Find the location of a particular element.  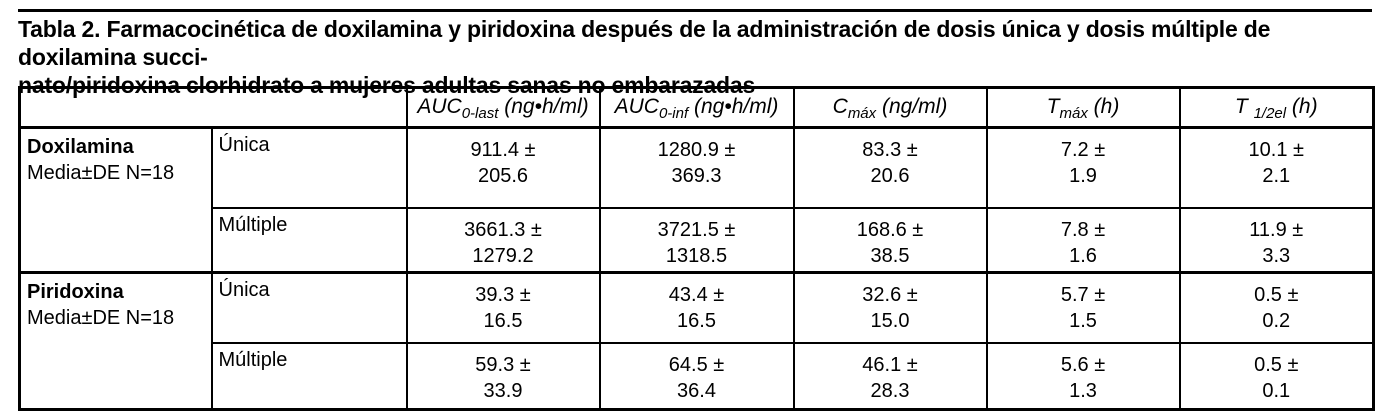

value-sd: 1.5 is located at coordinates (1083, 321).